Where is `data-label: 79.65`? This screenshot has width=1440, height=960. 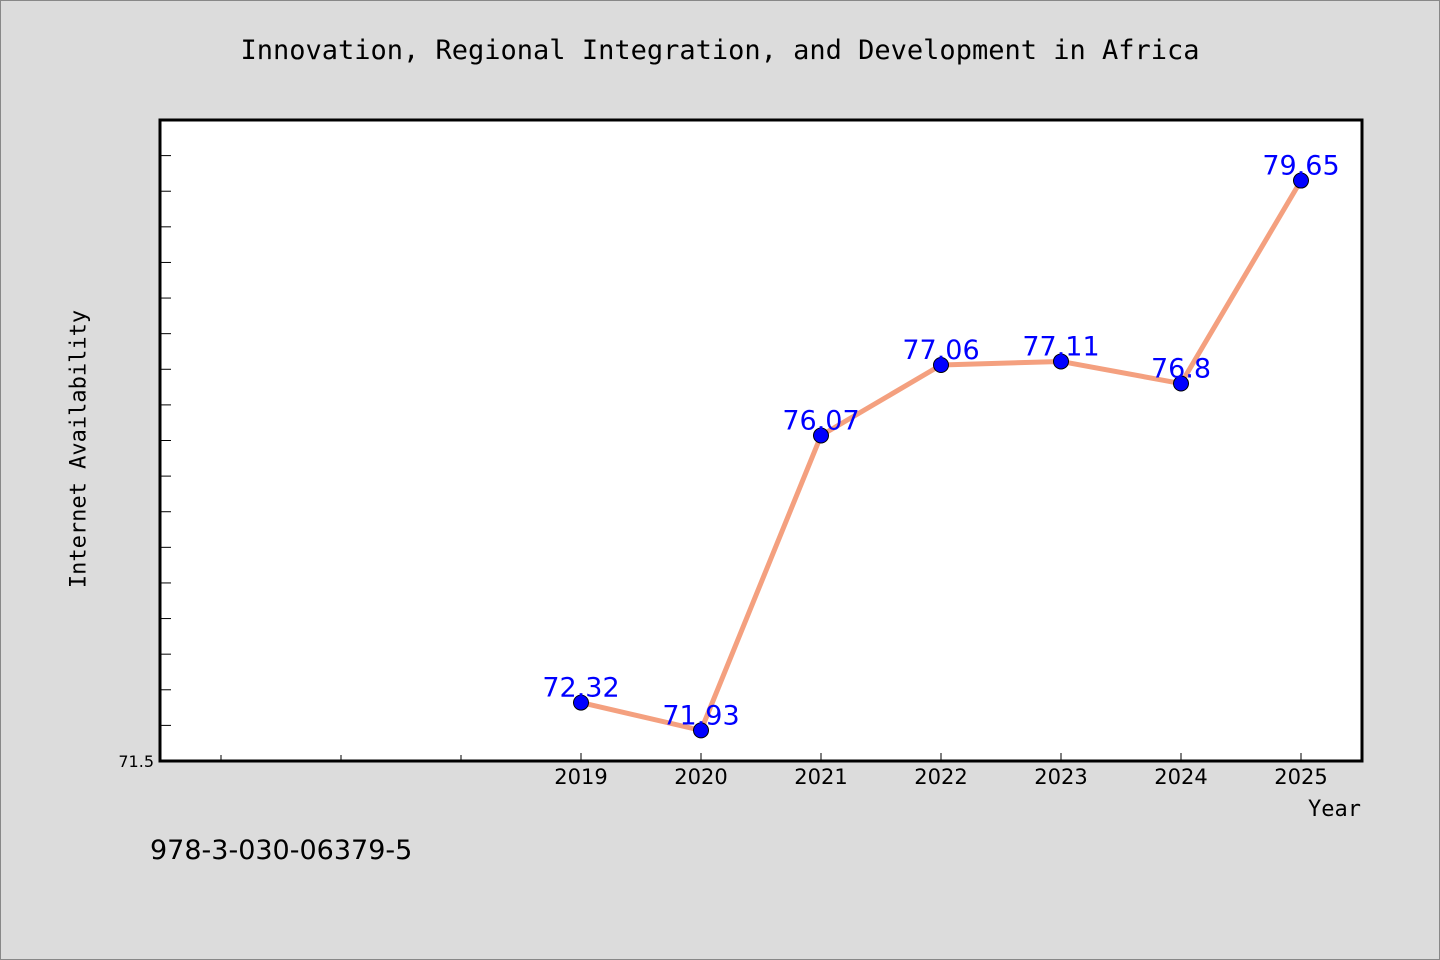
data-label: 79.65 is located at coordinates (1300, 166).